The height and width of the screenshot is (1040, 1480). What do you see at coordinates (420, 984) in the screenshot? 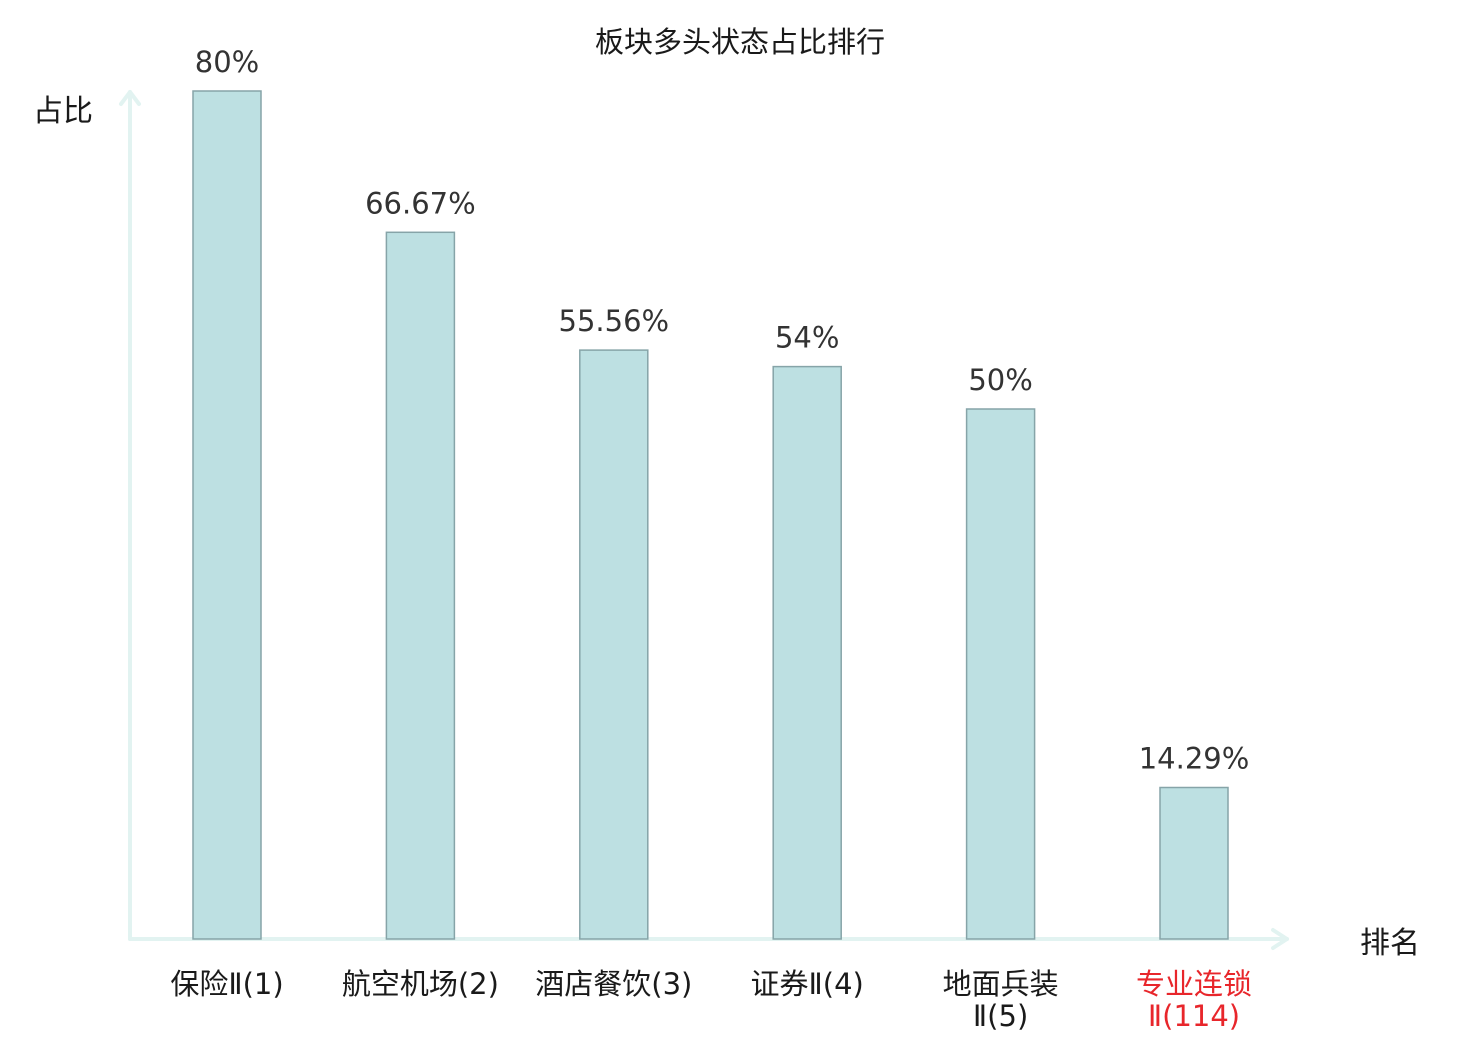
I see `x-tick-label: 航空机场(2)` at bounding box center [420, 984].